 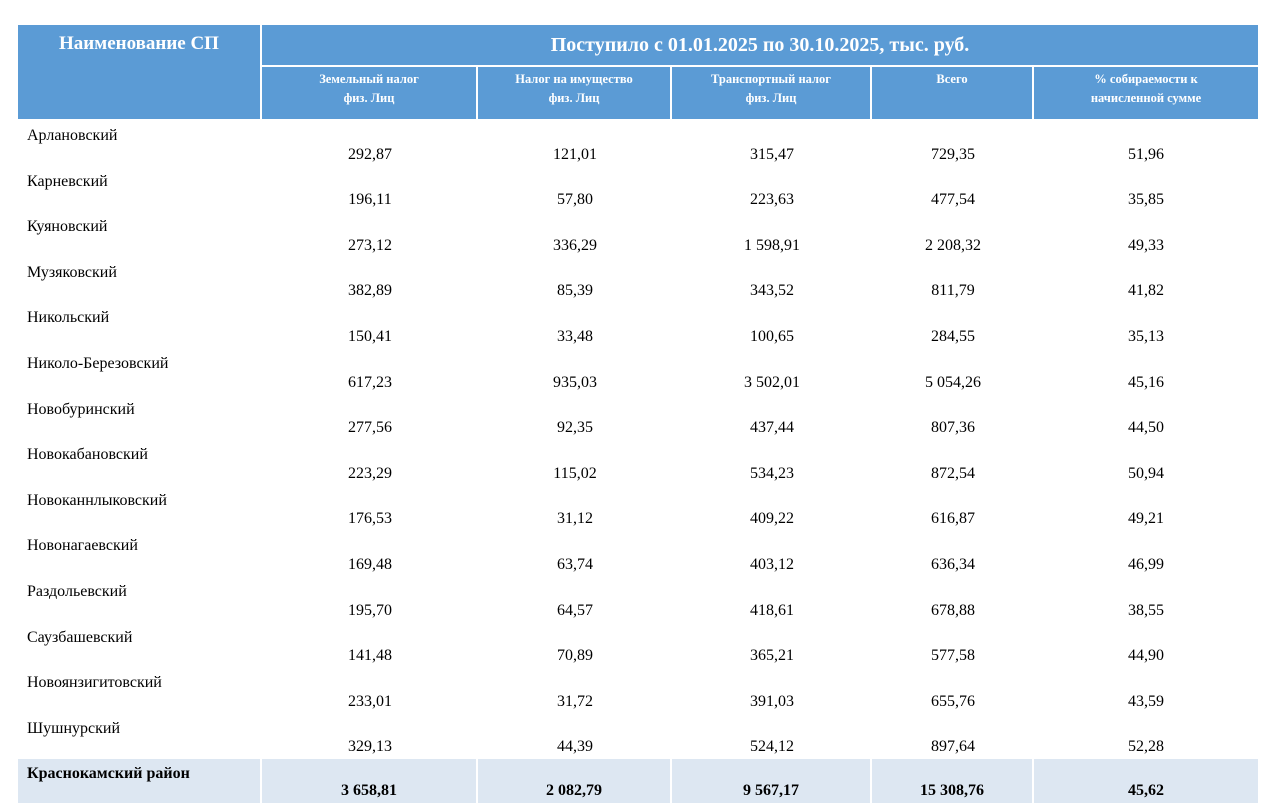 What do you see at coordinates (94, 683) in the screenshot?
I see `settlement-name-cell: Новоянзигитовский` at bounding box center [94, 683].